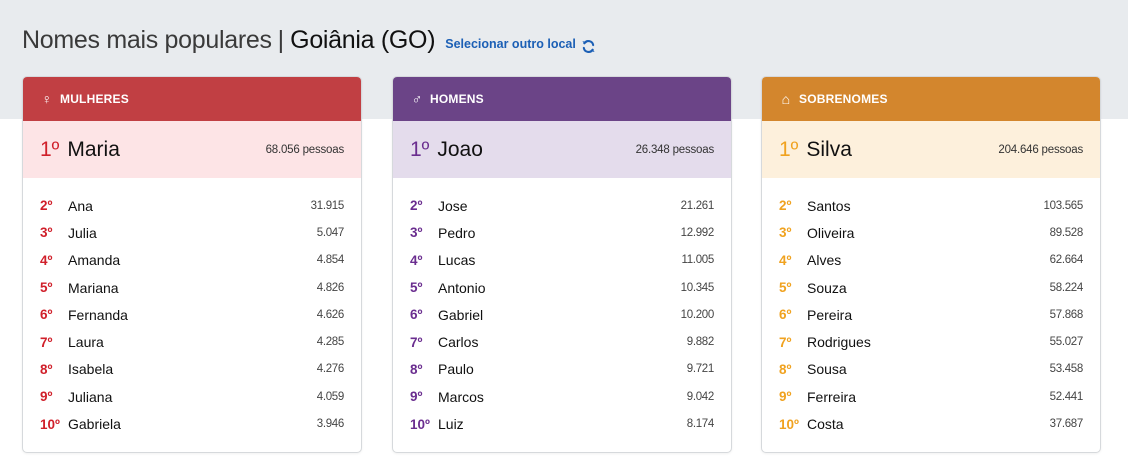 Image resolution: width=1128 pixels, height=460 pixels. I want to click on count: 37.687, so click(1066, 424).